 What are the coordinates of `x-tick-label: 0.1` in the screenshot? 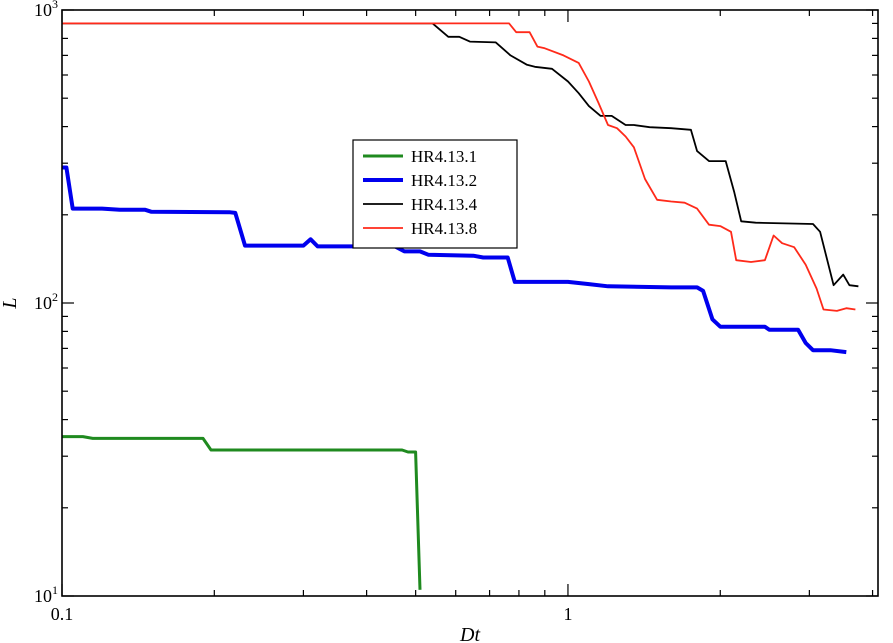 It's located at (62, 614).